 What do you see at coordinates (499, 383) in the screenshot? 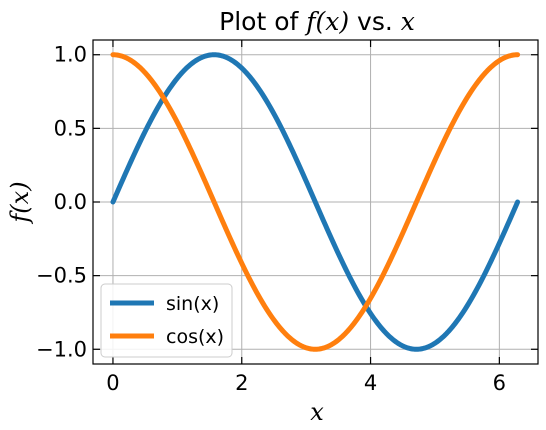
I see `x-tick-label-3: 6` at bounding box center [499, 383].